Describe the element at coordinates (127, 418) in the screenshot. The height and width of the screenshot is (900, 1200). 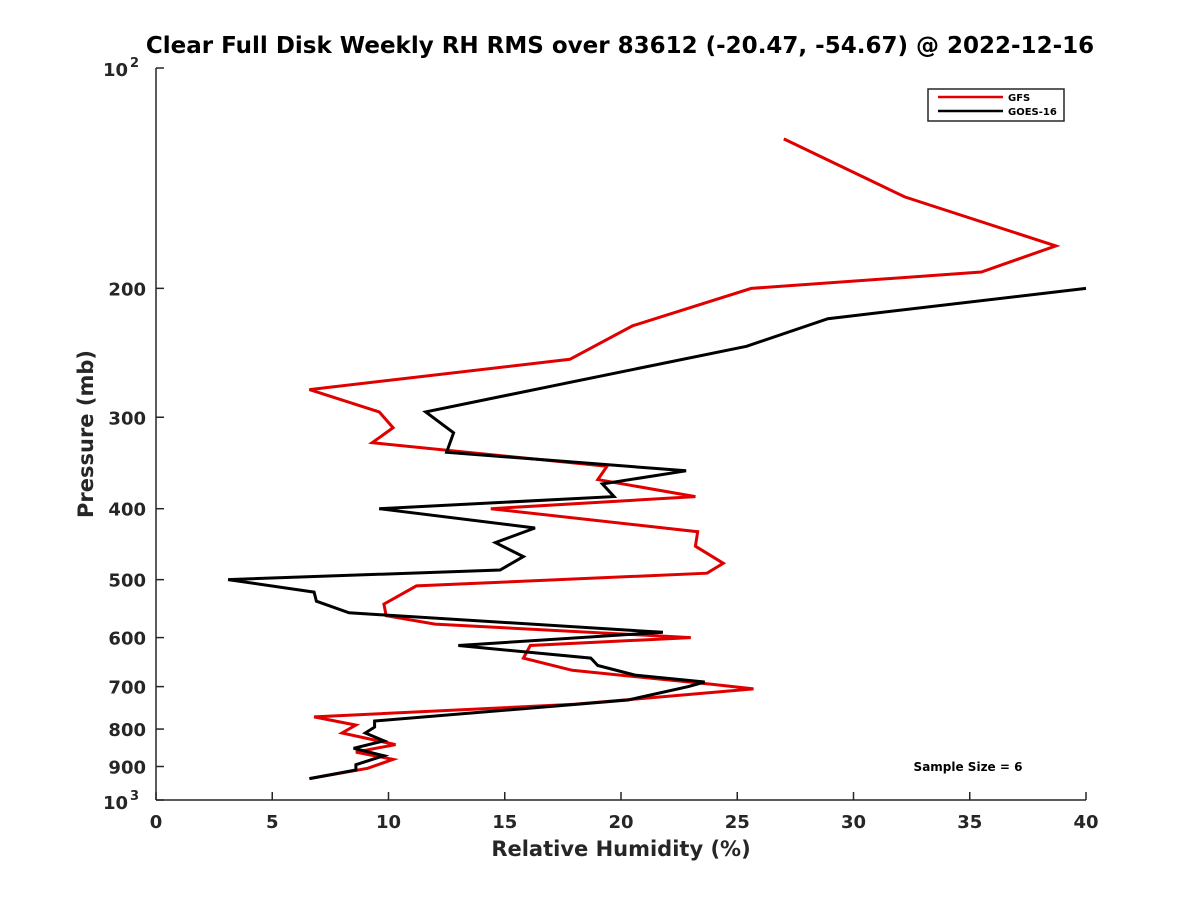
I see `y-tick-label: 300` at that location.